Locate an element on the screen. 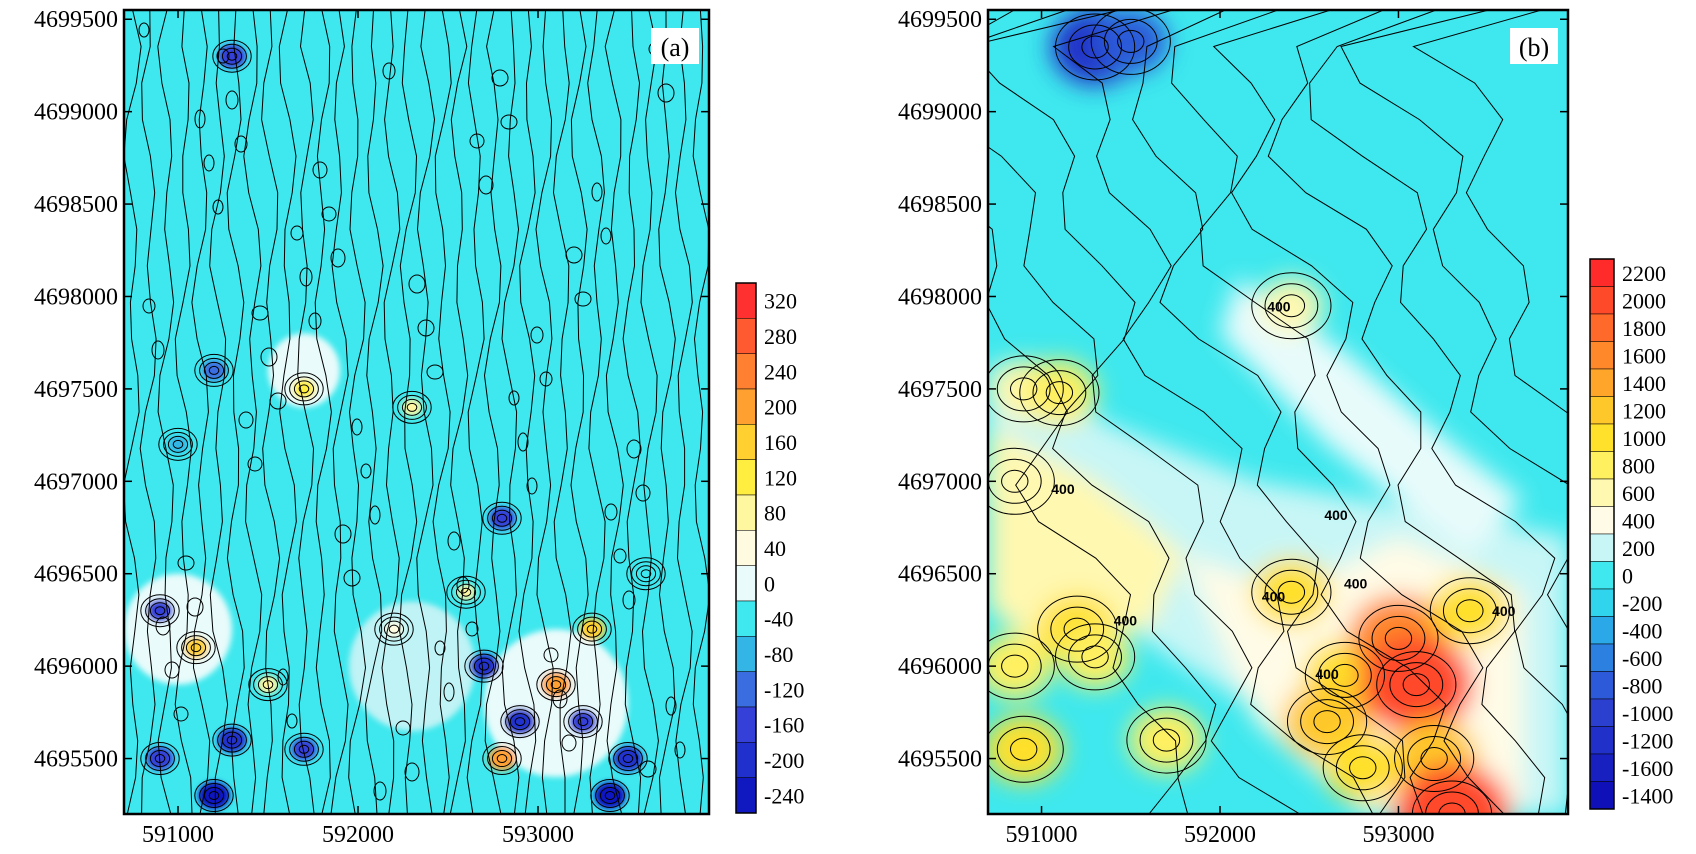 This screenshot has width=1696, height=854. panel-tag-box is located at coordinates (1534, 46).